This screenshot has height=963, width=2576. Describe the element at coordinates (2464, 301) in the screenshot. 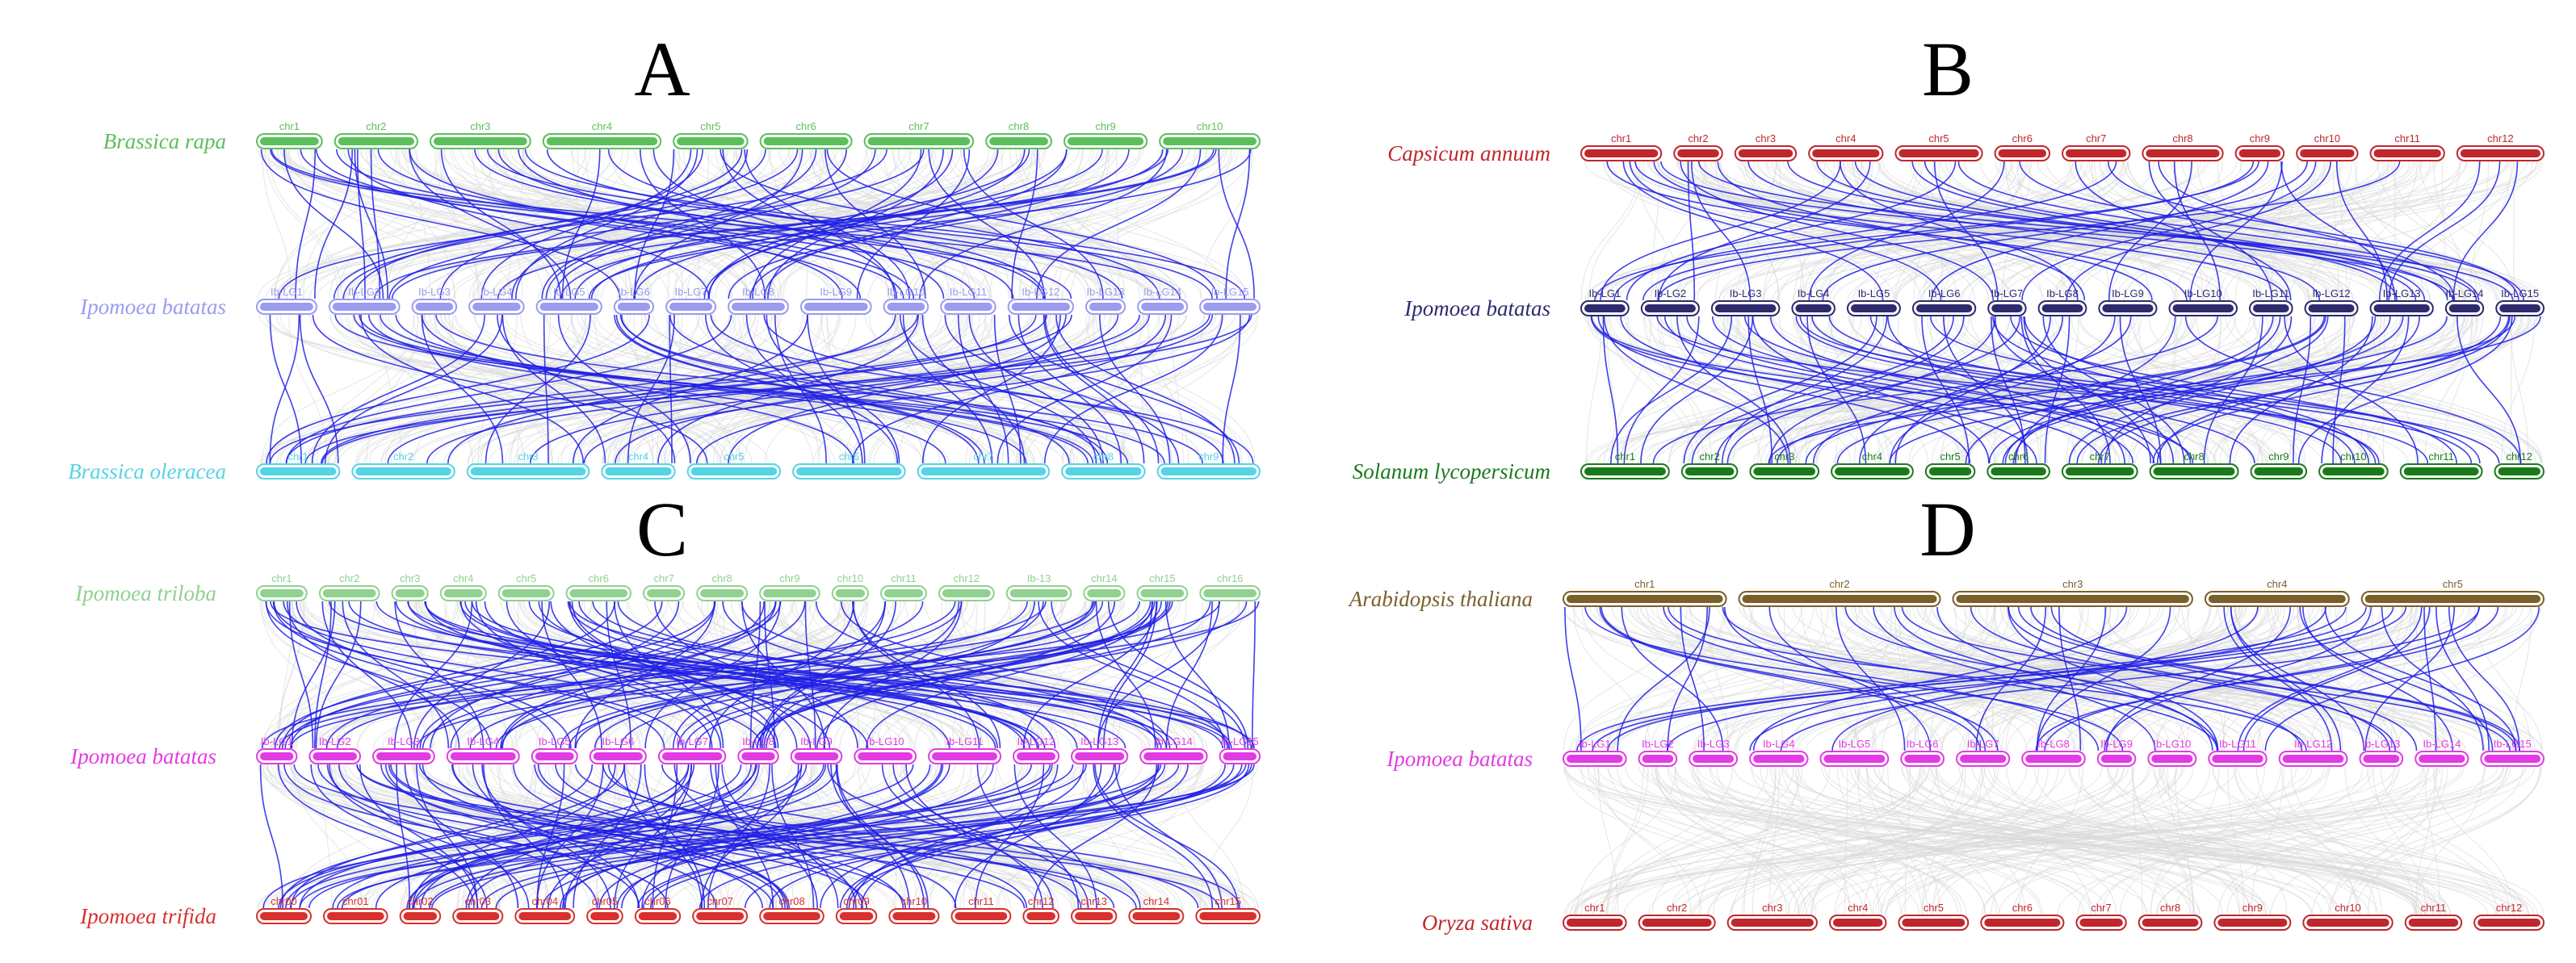

I see `chromosome-b-1-ib-lg14: Ib-LG14` at that location.